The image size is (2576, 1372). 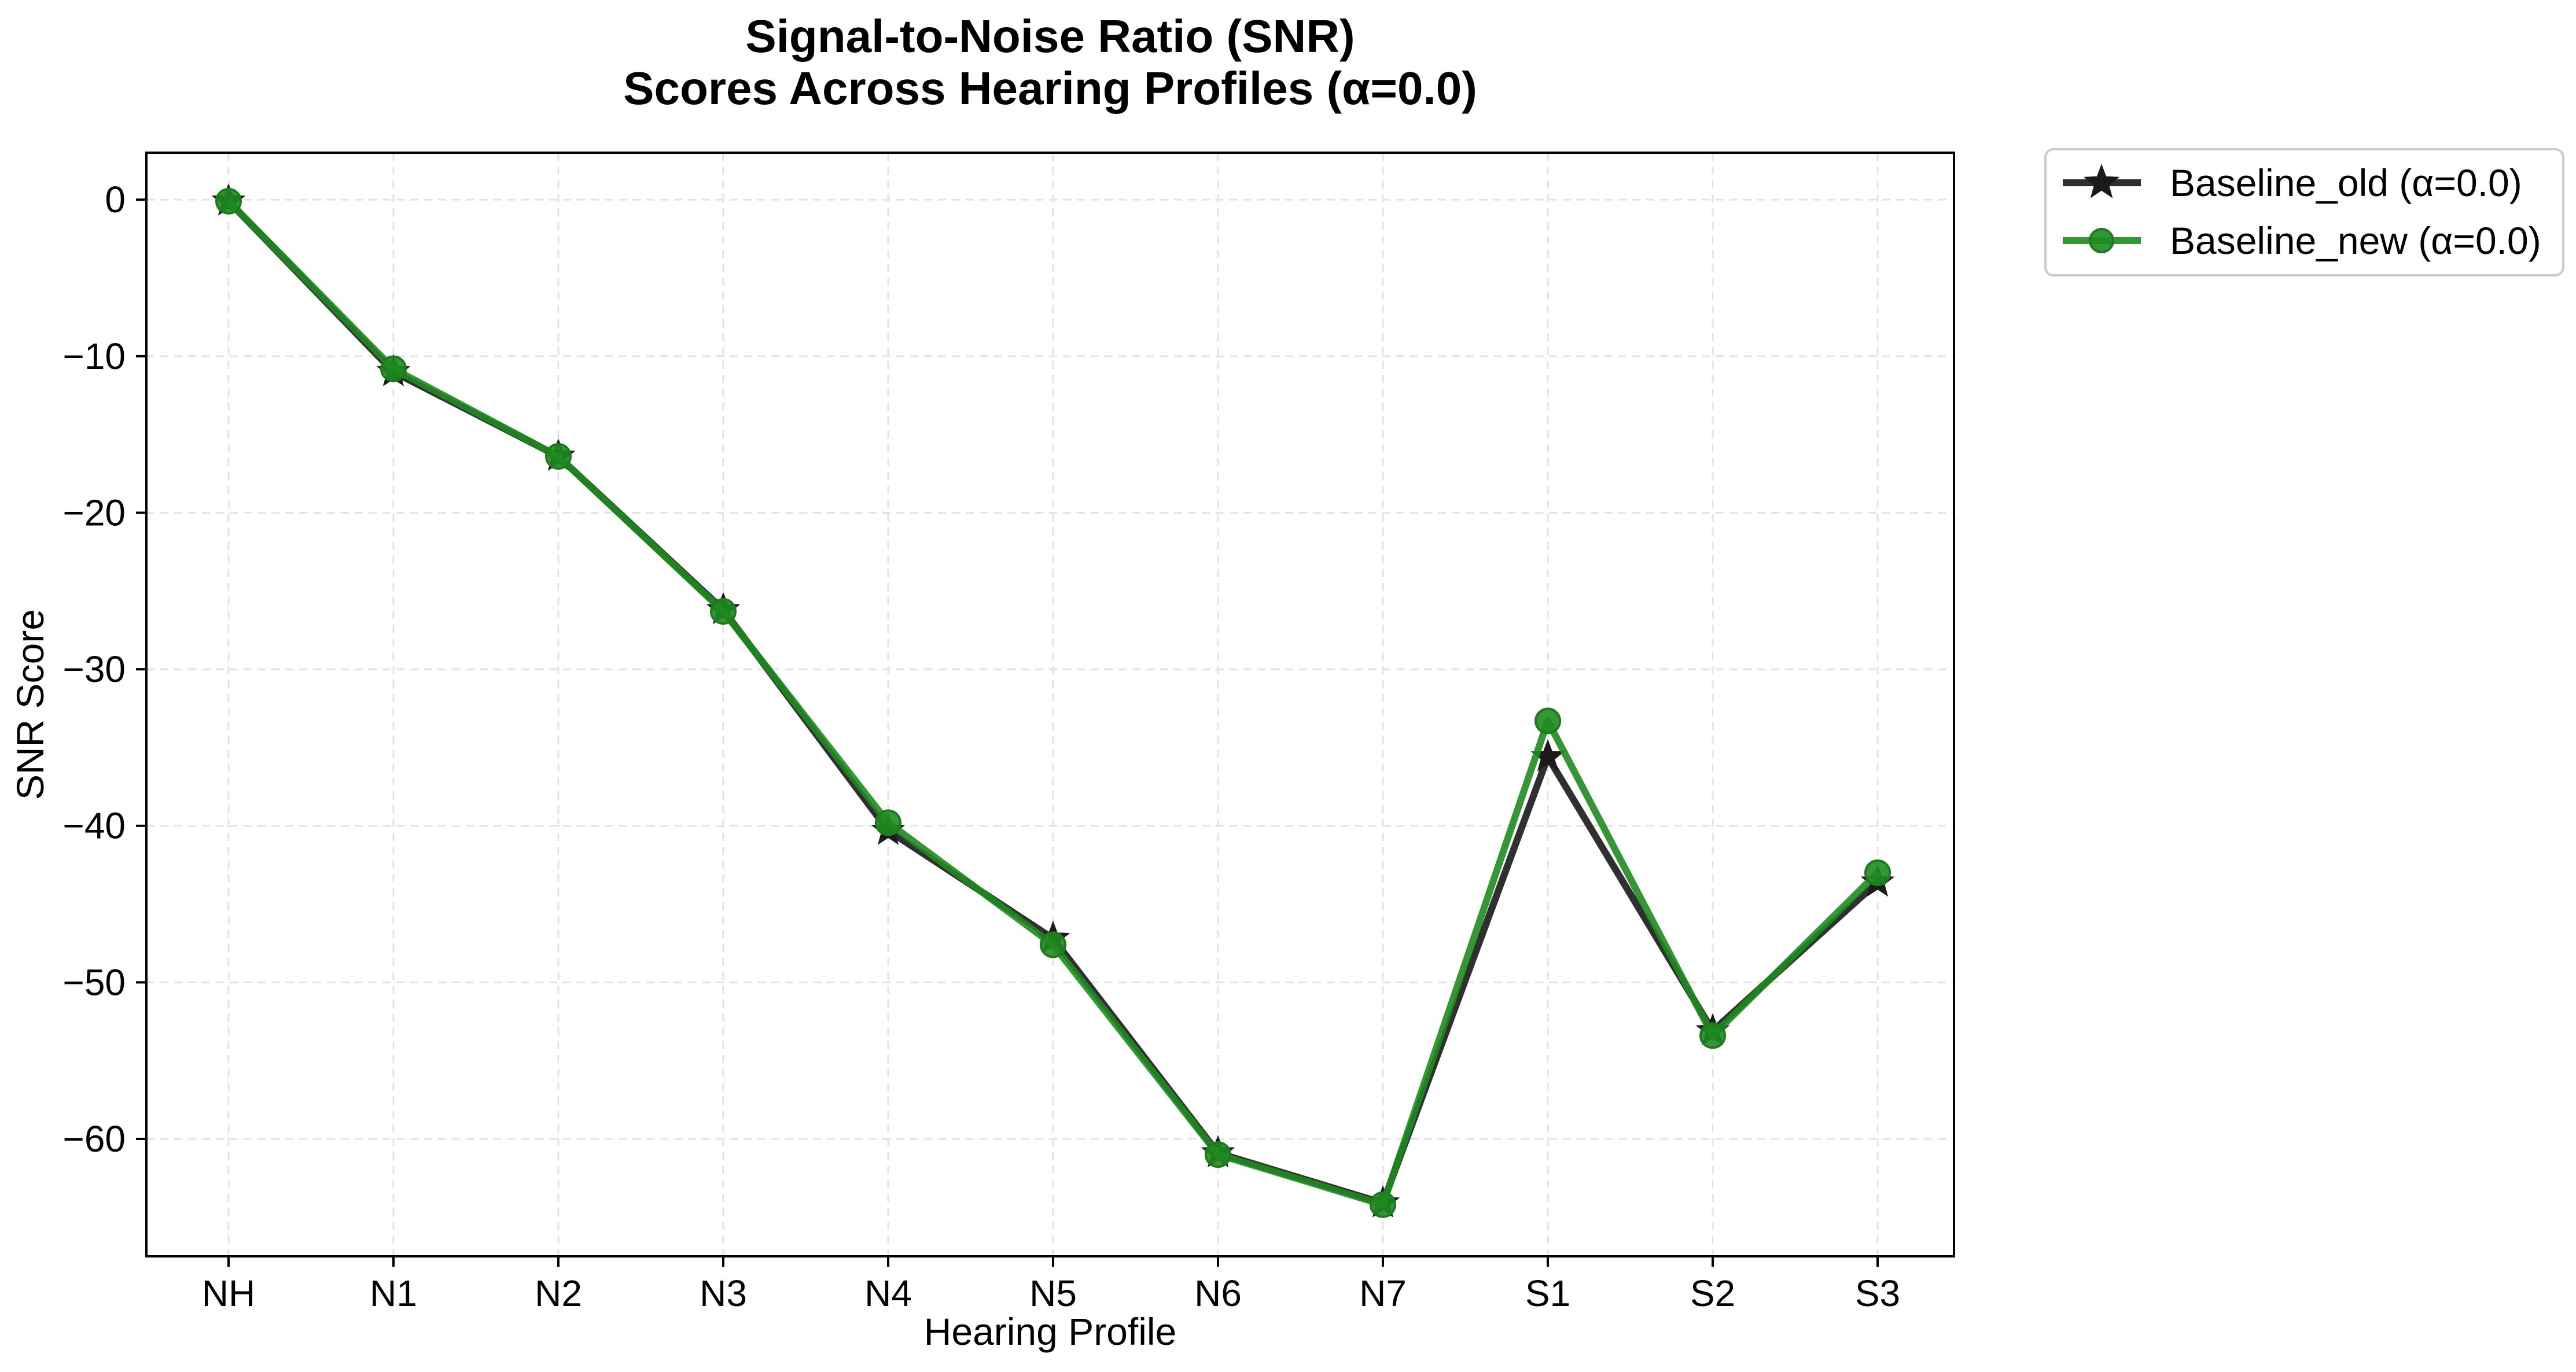 What do you see at coordinates (1877, 1293) in the screenshot?
I see `x-tick-label: S3` at bounding box center [1877, 1293].